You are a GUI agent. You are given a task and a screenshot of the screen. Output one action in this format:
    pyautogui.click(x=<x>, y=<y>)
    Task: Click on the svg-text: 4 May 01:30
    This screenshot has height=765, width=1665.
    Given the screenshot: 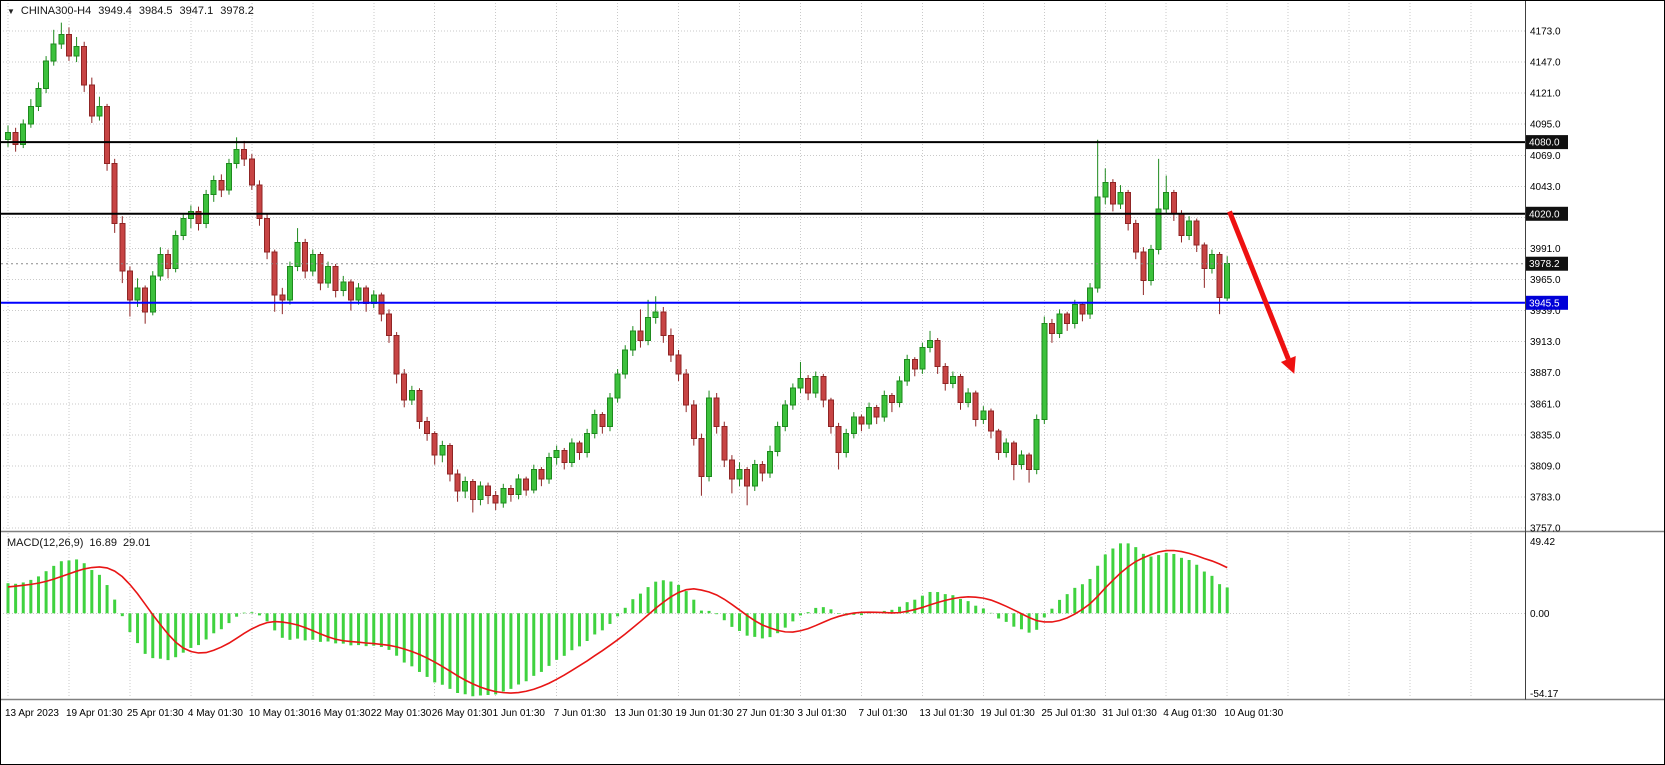 What is the action you would take?
    pyautogui.click(x=215, y=713)
    